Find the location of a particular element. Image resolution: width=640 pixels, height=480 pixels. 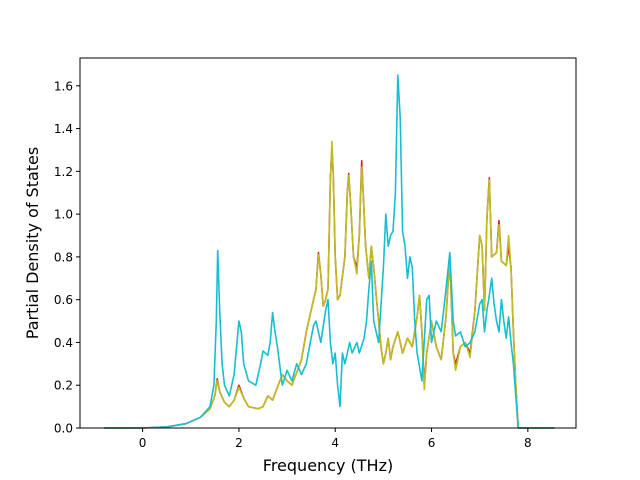

x-tick-label: 0 is located at coordinates (143, 443).